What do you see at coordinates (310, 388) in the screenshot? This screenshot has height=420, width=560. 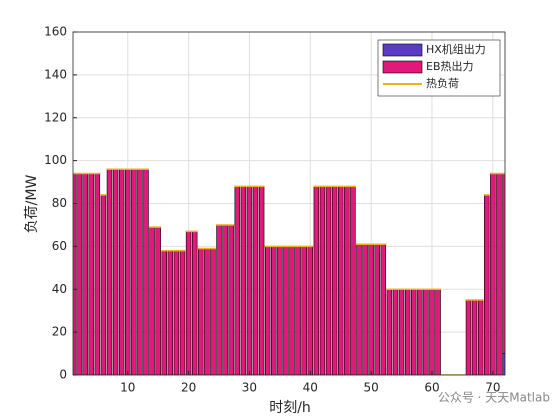 I see `x-tick-label: 40` at bounding box center [310, 388].